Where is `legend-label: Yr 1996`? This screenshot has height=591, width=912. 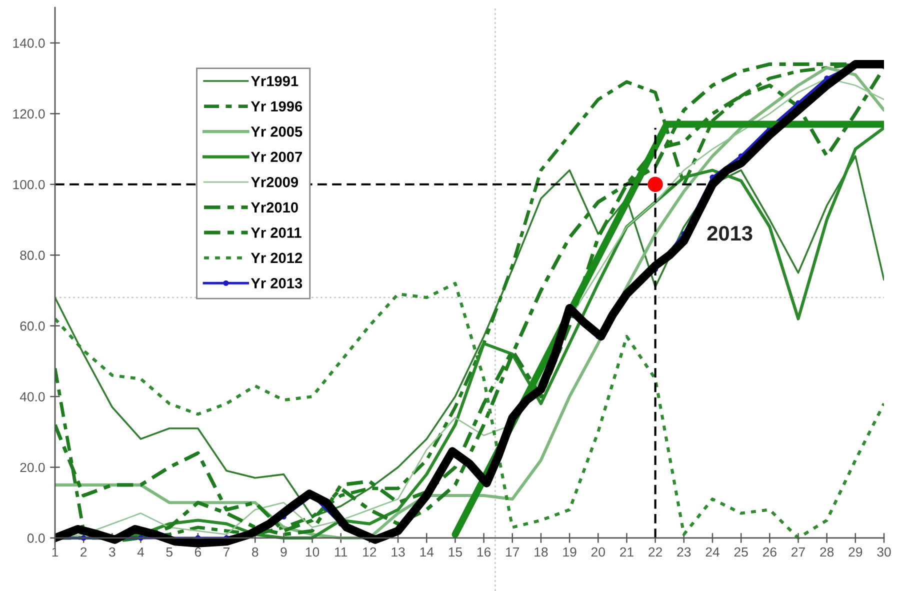 legend-label: Yr 1996 is located at coordinates (276, 106).